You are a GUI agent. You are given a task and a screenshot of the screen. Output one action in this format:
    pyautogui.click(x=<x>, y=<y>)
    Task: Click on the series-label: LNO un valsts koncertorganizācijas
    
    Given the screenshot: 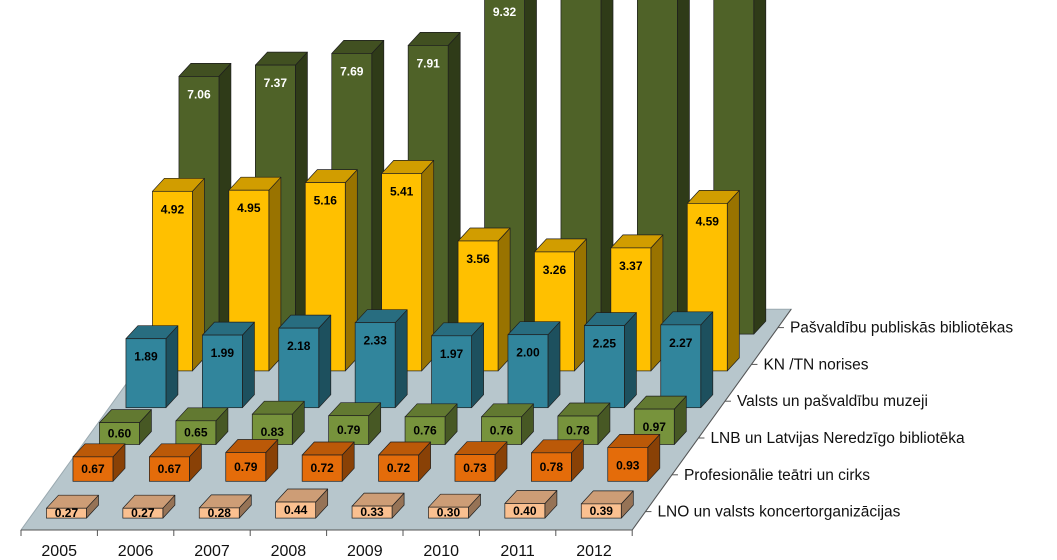 What is the action you would take?
    pyautogui.click(x=778, y=512)
    